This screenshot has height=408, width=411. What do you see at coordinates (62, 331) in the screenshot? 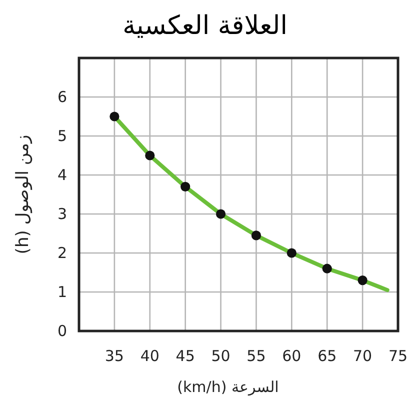
I see `y-tick-label: 0` at bounding box center [62, 331].